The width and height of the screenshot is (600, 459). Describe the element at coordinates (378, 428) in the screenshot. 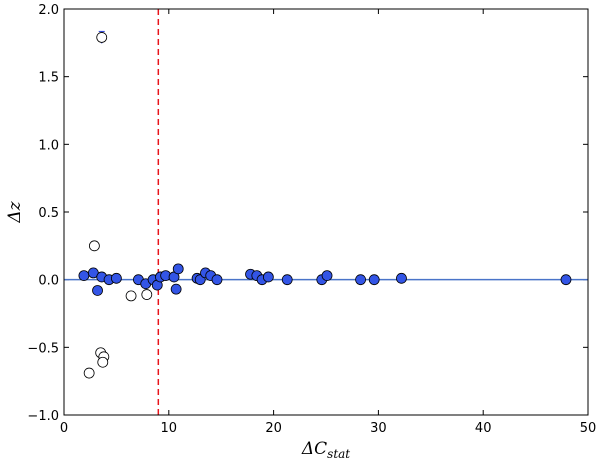

I see `x-tick-label: 30` at that location.